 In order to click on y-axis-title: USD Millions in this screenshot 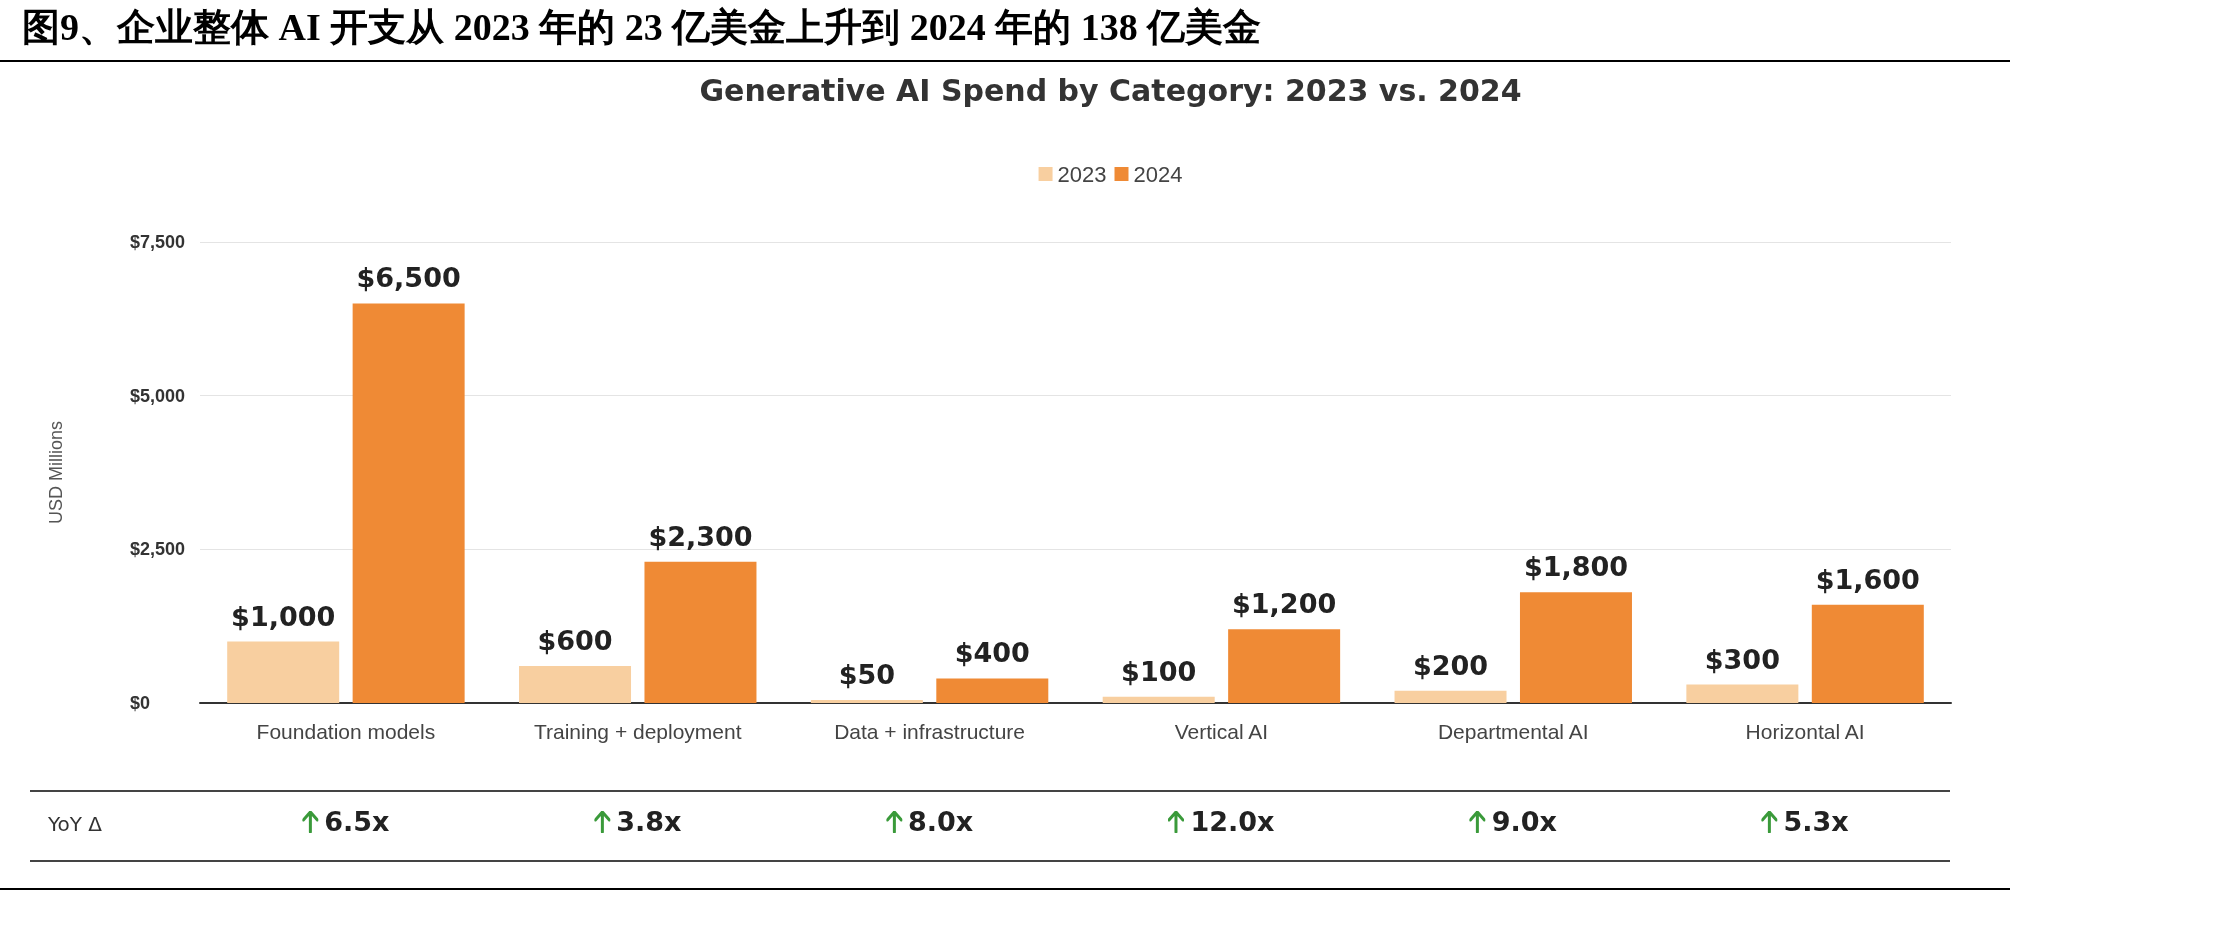, I will do `click(56, 472)`.